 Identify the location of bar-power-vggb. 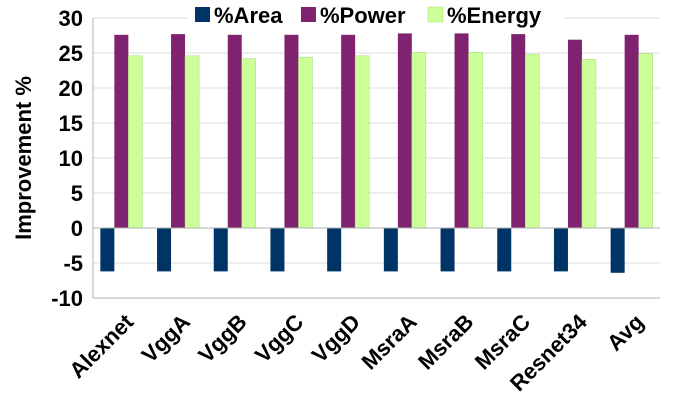
(234, 131).